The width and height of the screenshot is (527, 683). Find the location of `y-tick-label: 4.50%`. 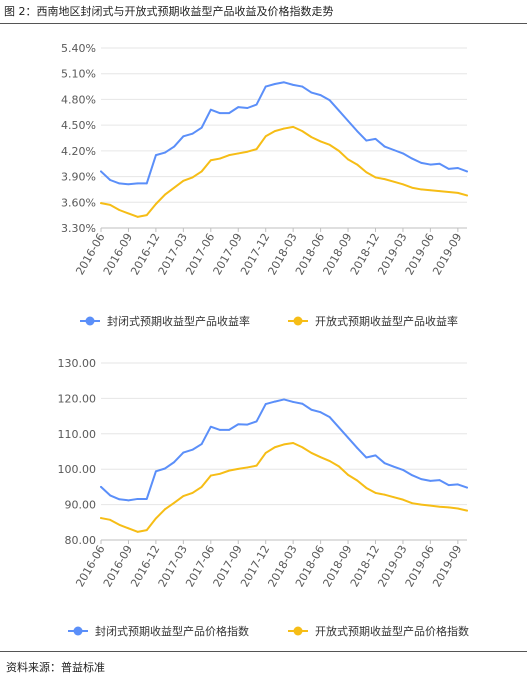

y-tick-label: 4.50% is located at coordinates (78, 125).